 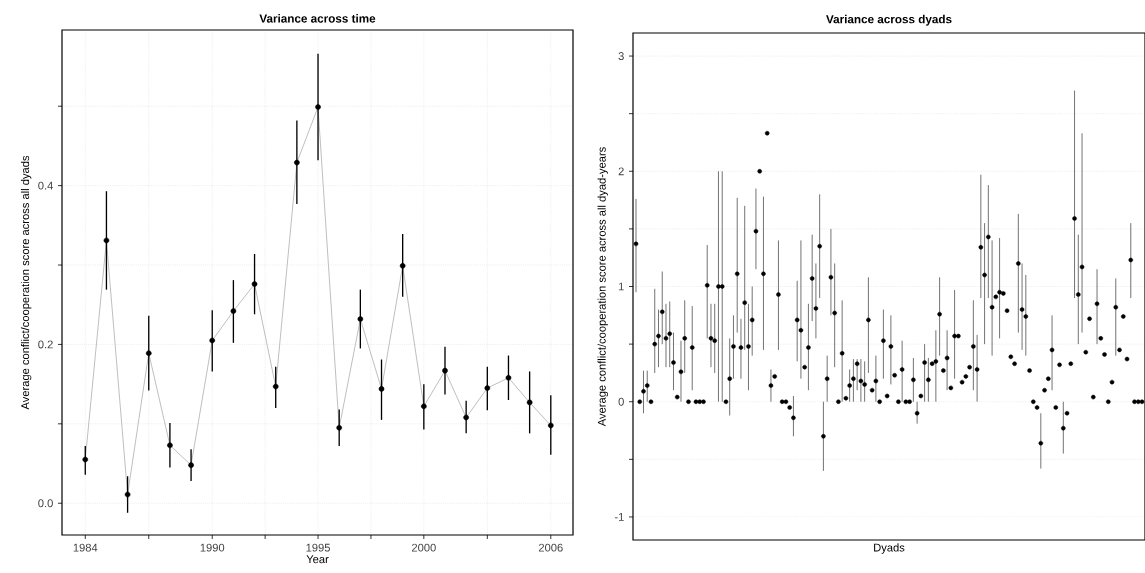 What do you see at coordinates (889, 548) in the screenshot?
I see `x-axis-title: Dyads` at bounding box center [889, 548].